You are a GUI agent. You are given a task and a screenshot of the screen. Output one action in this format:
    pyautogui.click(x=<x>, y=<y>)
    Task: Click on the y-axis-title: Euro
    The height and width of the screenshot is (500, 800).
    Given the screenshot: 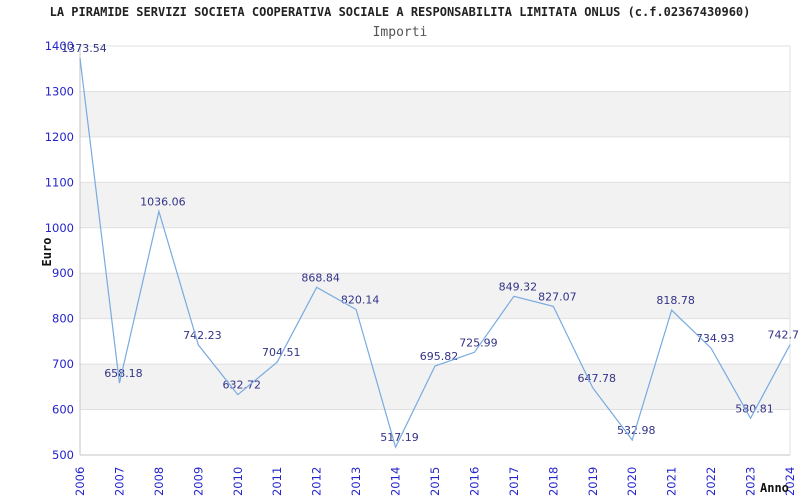 What is the action you would take?
    pyautogui.click(x=47, y=252)
    